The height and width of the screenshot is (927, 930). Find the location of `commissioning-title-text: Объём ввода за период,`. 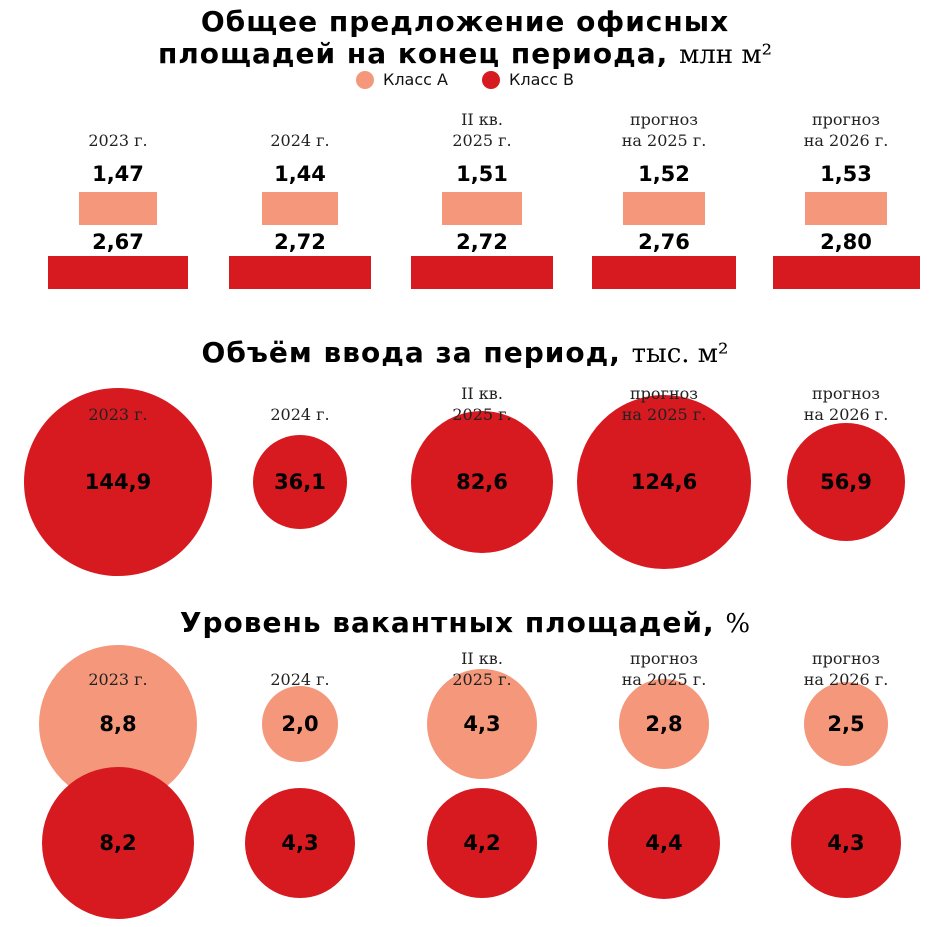

commissioning-title-text: Объём ввода за период, is located at coordinates (411, 352).